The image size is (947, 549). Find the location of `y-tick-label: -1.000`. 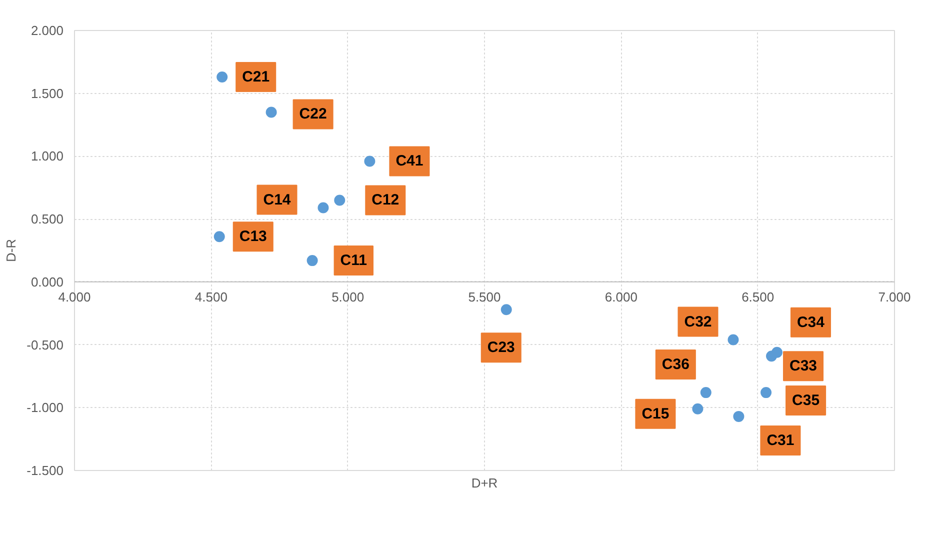

y-tick-label: -1.000 is located at coordinates (45, 408).